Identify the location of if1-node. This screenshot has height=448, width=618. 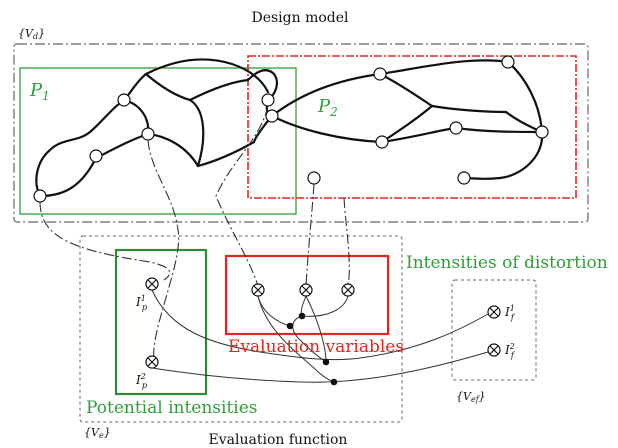
(494, 312).